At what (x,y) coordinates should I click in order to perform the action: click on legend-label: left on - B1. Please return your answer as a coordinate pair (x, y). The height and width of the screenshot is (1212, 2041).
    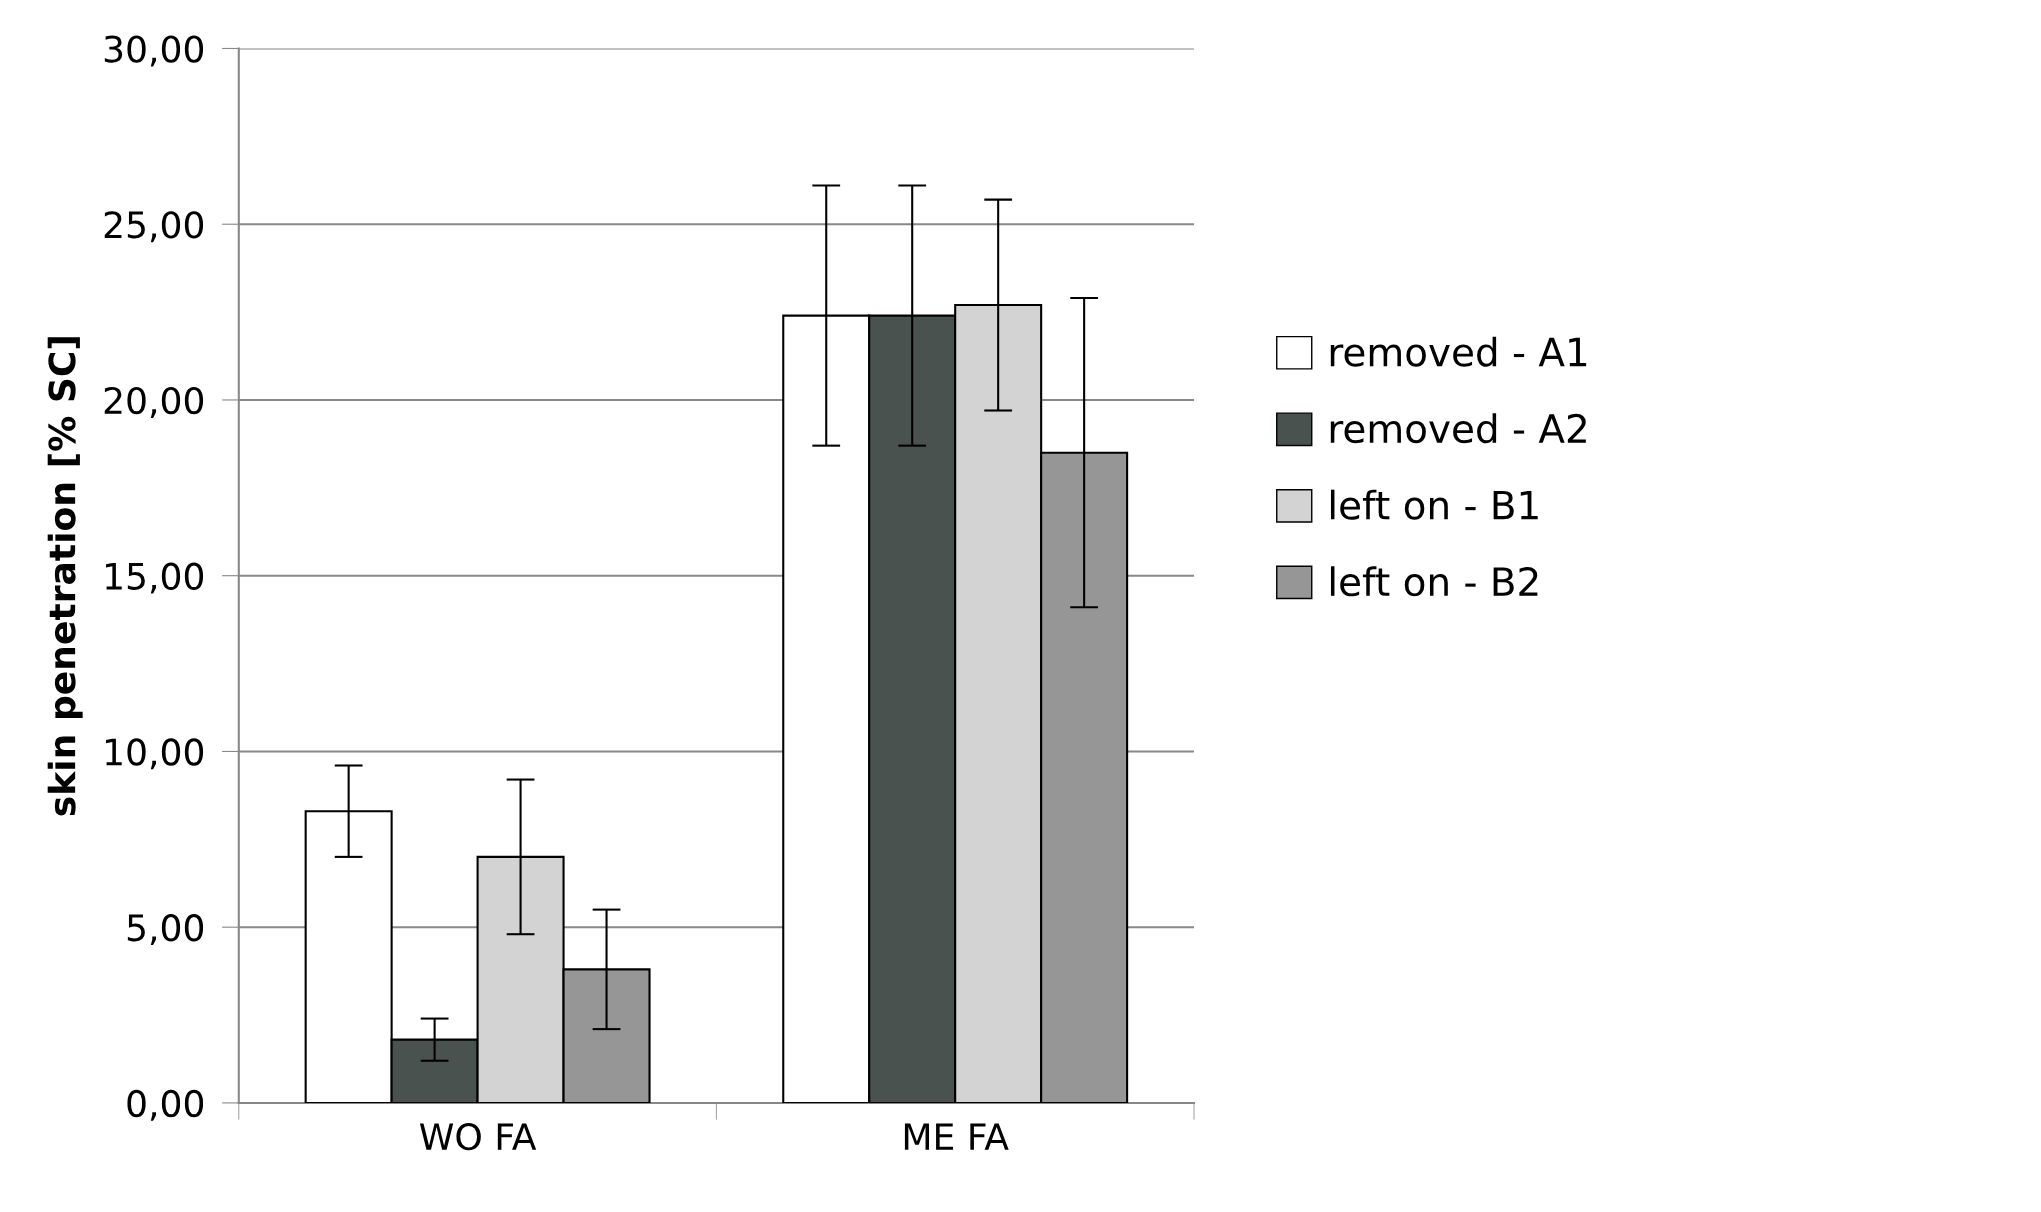
    Looking at the image, I should click on (1434, 504).